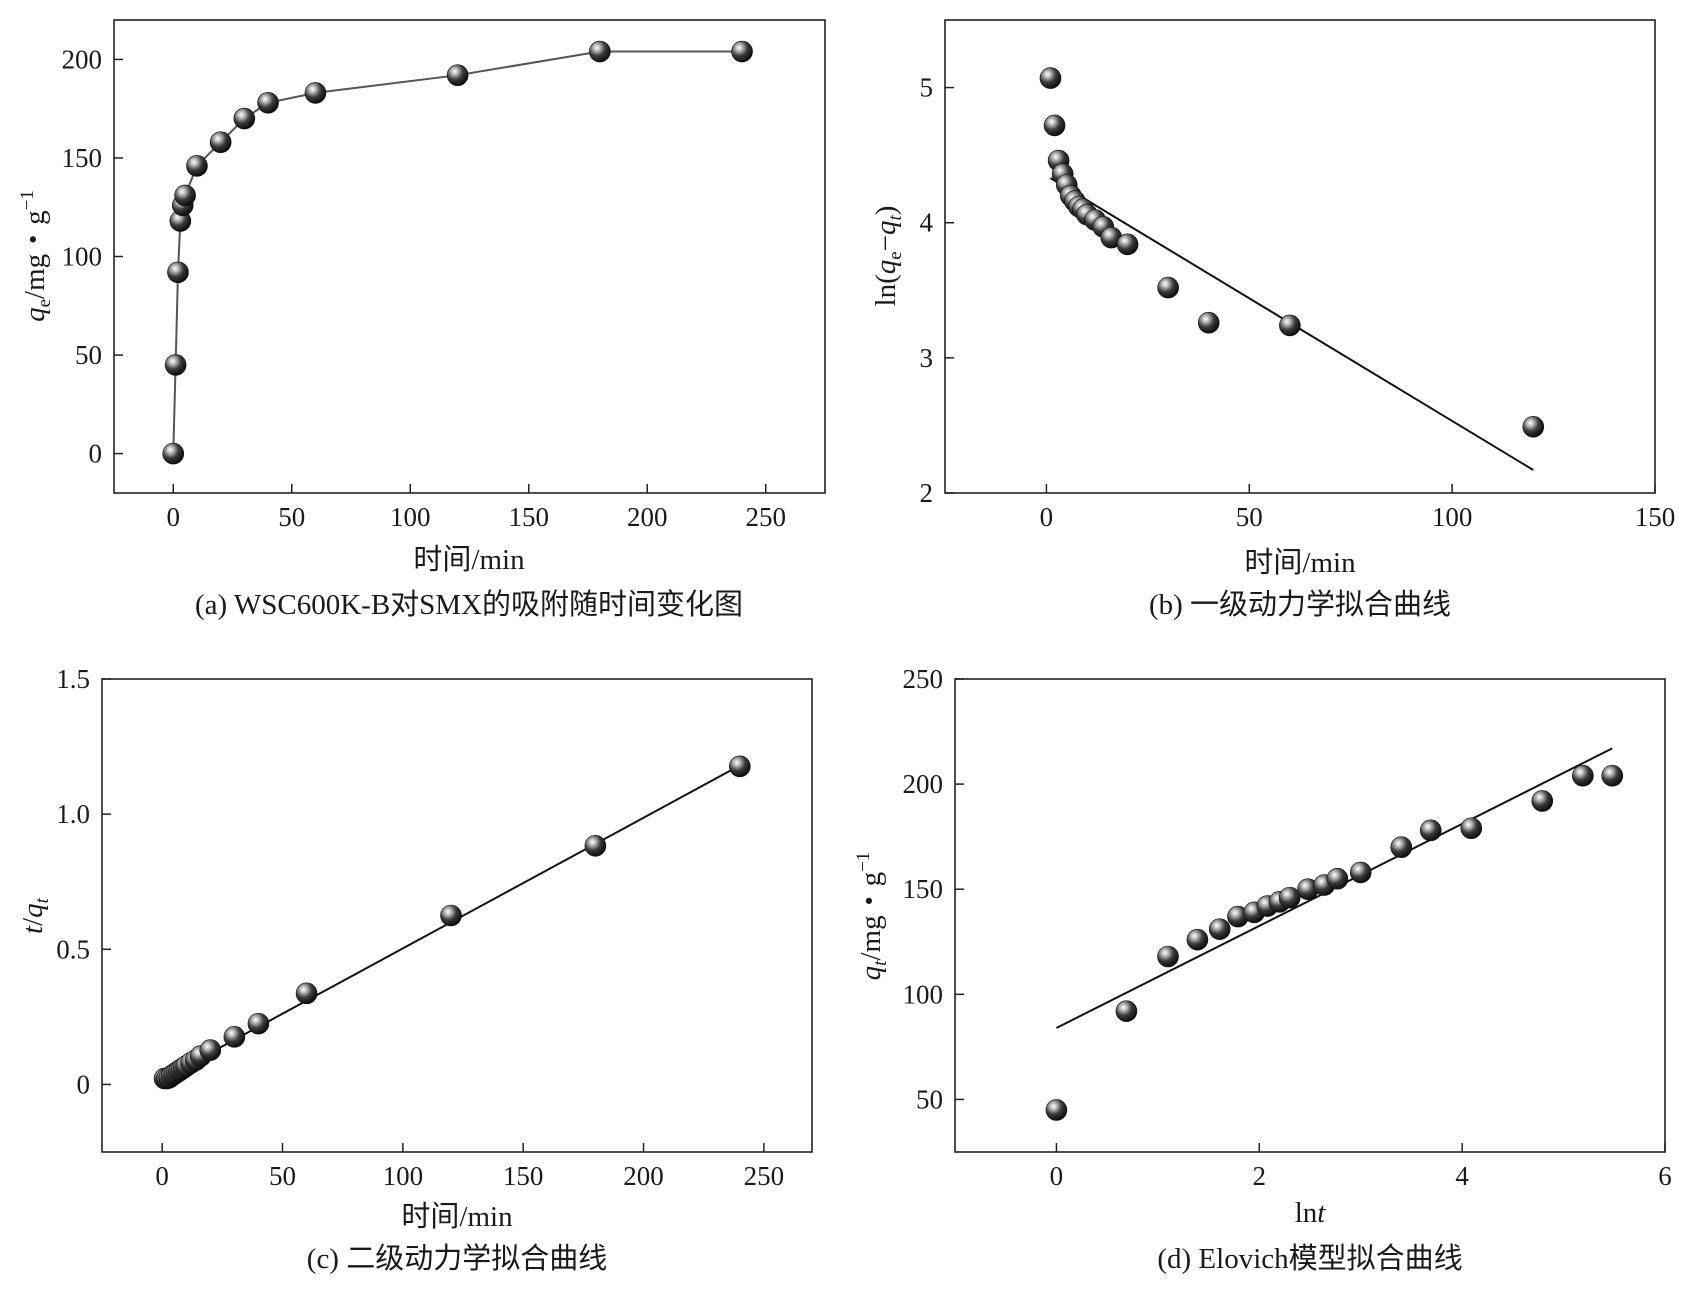 The height and width of the screenshot is (1289, 1688). What do you see at coordinates (457, 1216) in the screenshot?
I see `x-axis-label-c: 时间/min` at bounding box center [457, 1216].